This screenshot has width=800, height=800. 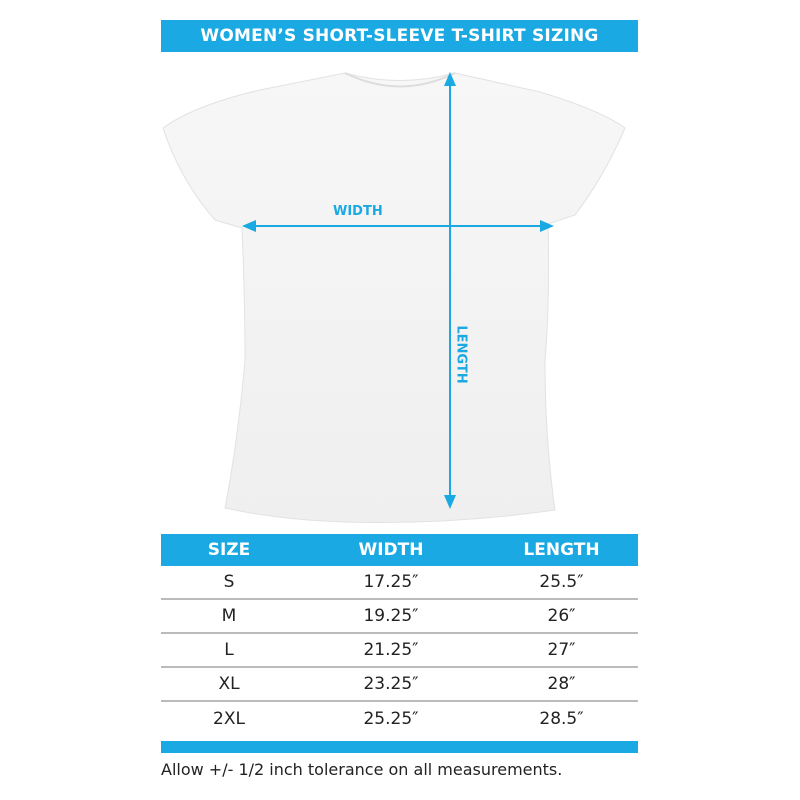 What do you see at coordinates (229, 616) in the screenshot?
I see `cell-size: M` at bounding box center [229, 616].